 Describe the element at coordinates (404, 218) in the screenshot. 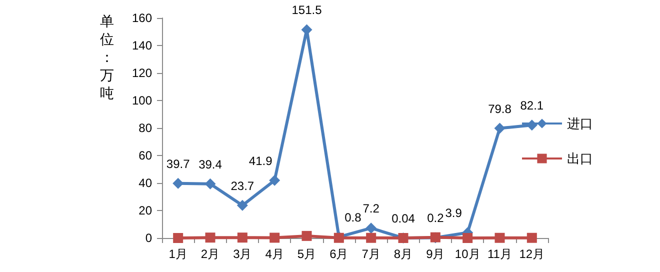

I see `data-label: 0.04` at that location.